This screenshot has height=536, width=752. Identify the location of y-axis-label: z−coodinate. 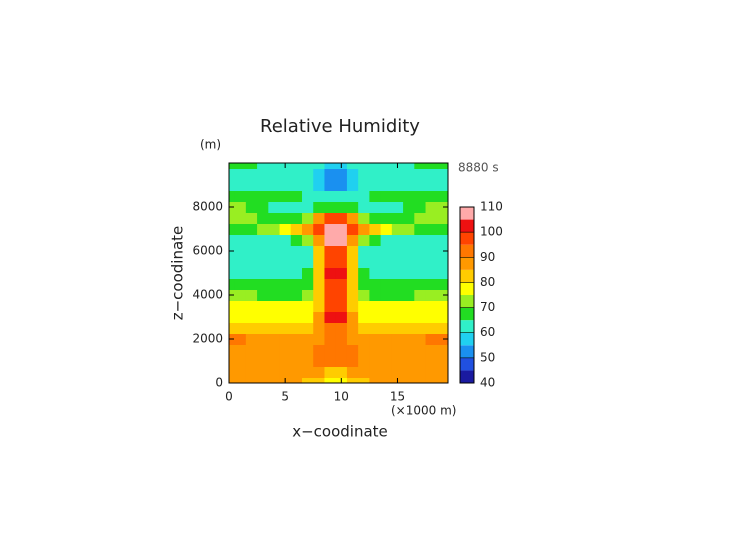
(178, 273).